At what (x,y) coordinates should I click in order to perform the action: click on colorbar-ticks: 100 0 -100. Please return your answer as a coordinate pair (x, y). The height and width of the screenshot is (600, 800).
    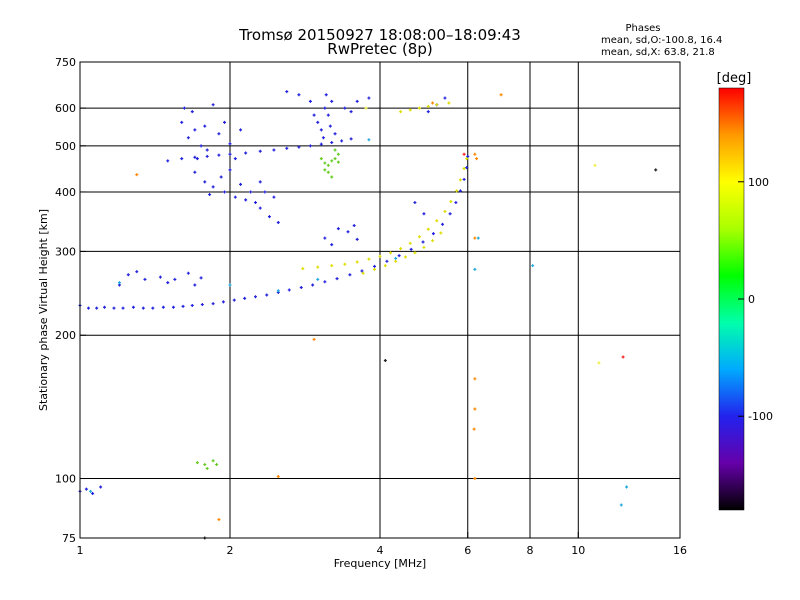
    Looking at the image, I should click on (755, 299).